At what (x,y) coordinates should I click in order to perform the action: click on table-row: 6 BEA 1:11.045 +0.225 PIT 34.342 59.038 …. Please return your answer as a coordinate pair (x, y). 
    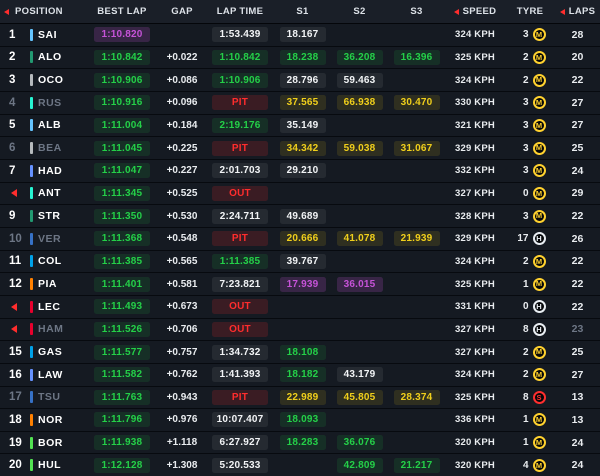
    Looking at the image, I should click on (300, 148).